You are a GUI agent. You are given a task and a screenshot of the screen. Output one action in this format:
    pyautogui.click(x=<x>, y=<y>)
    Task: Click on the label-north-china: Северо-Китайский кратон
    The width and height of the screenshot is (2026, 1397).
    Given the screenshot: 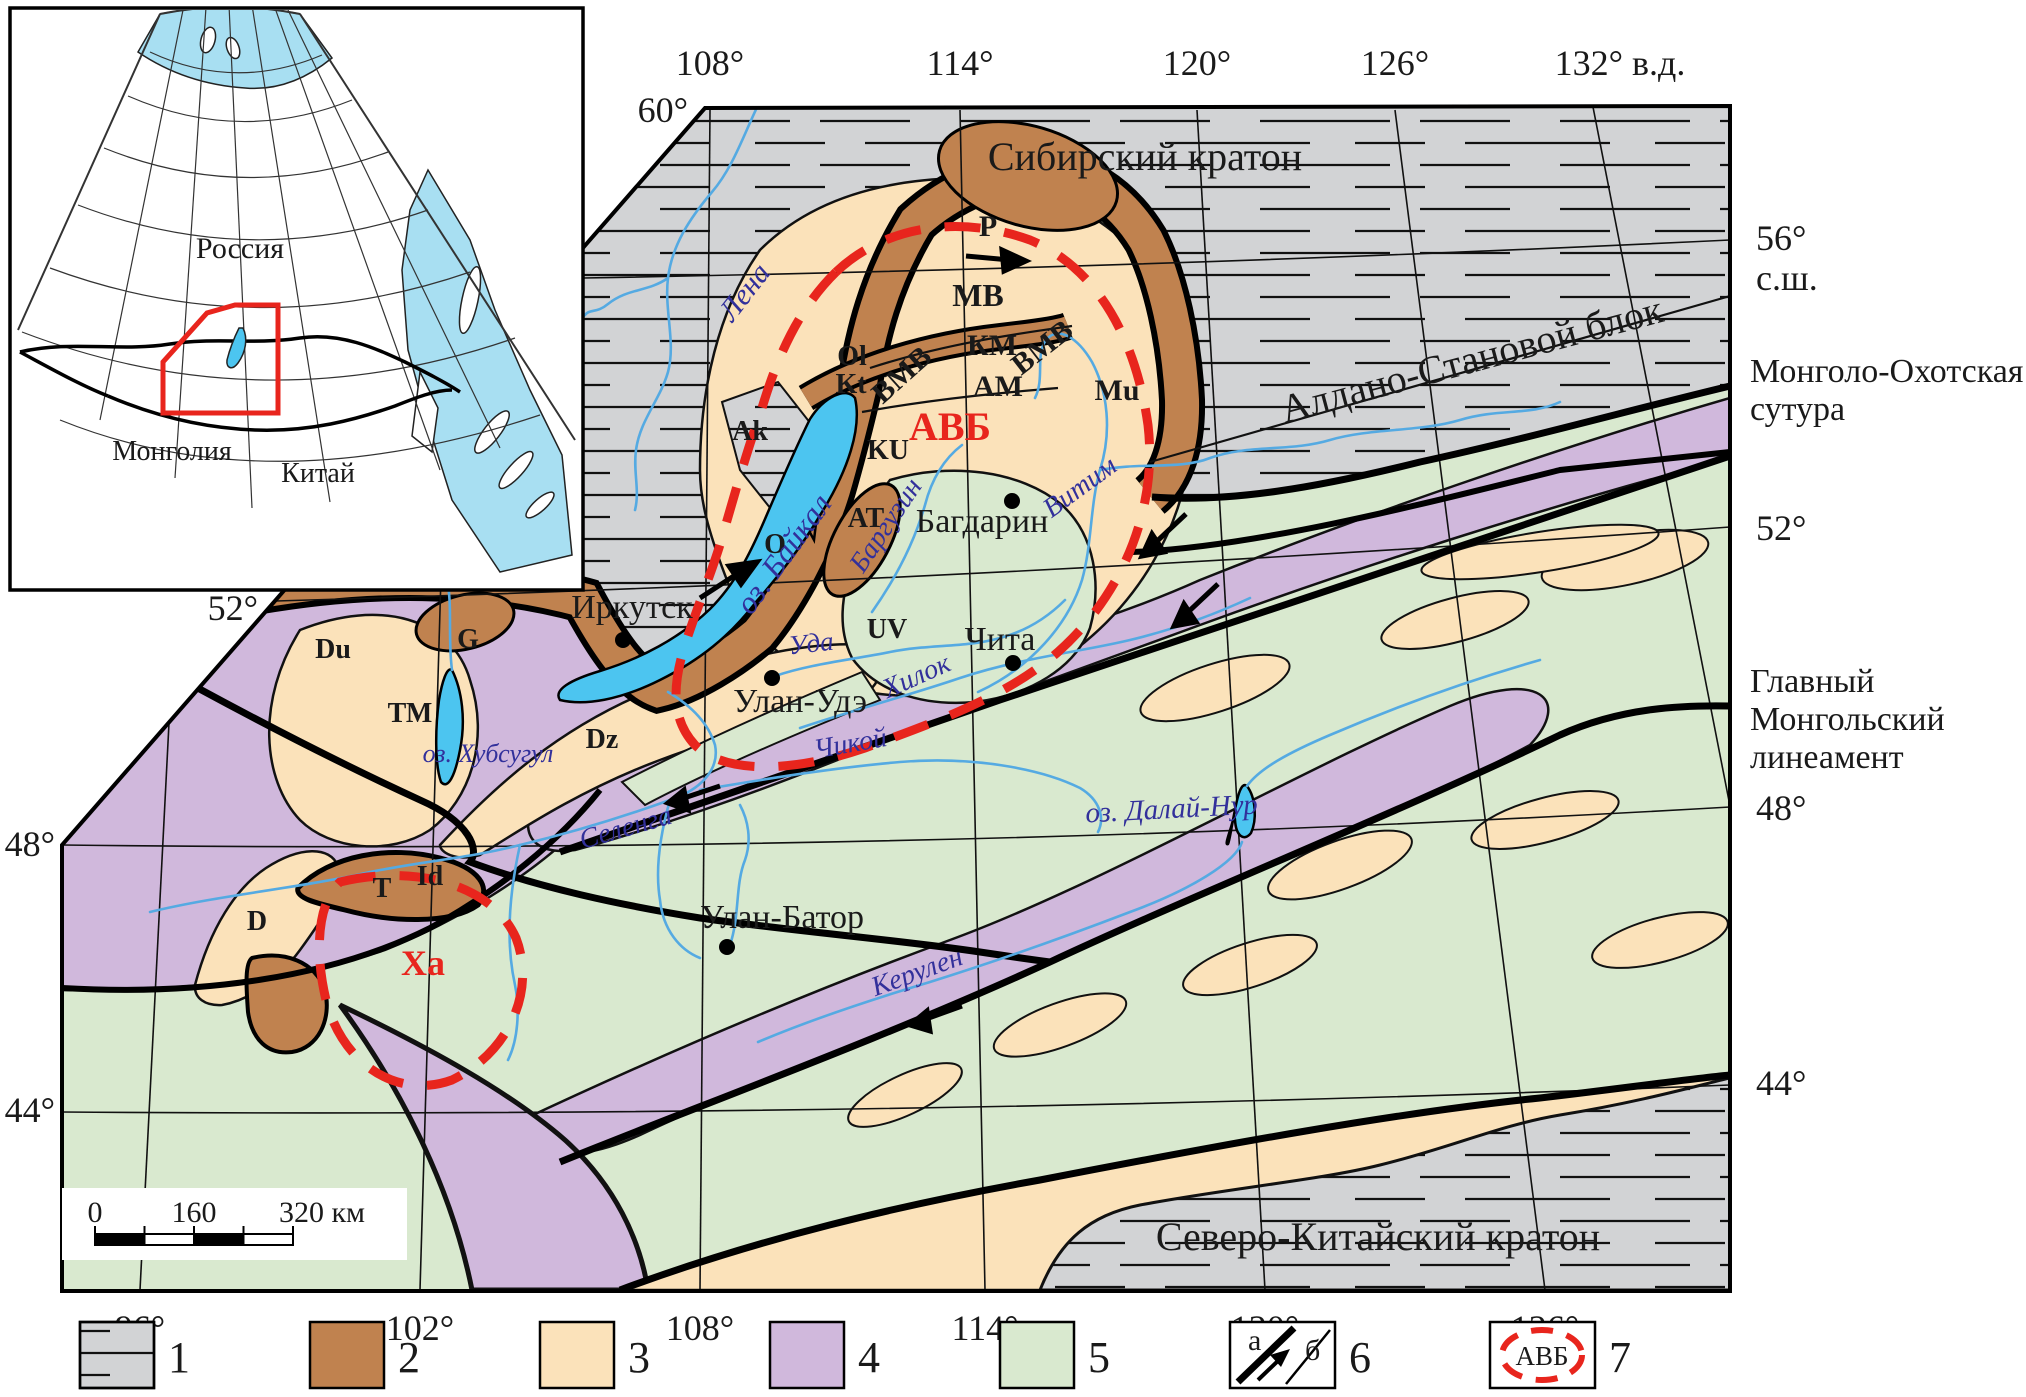 What is the action you would take?
    pyautogui.click(x=1378, y=1236)
    